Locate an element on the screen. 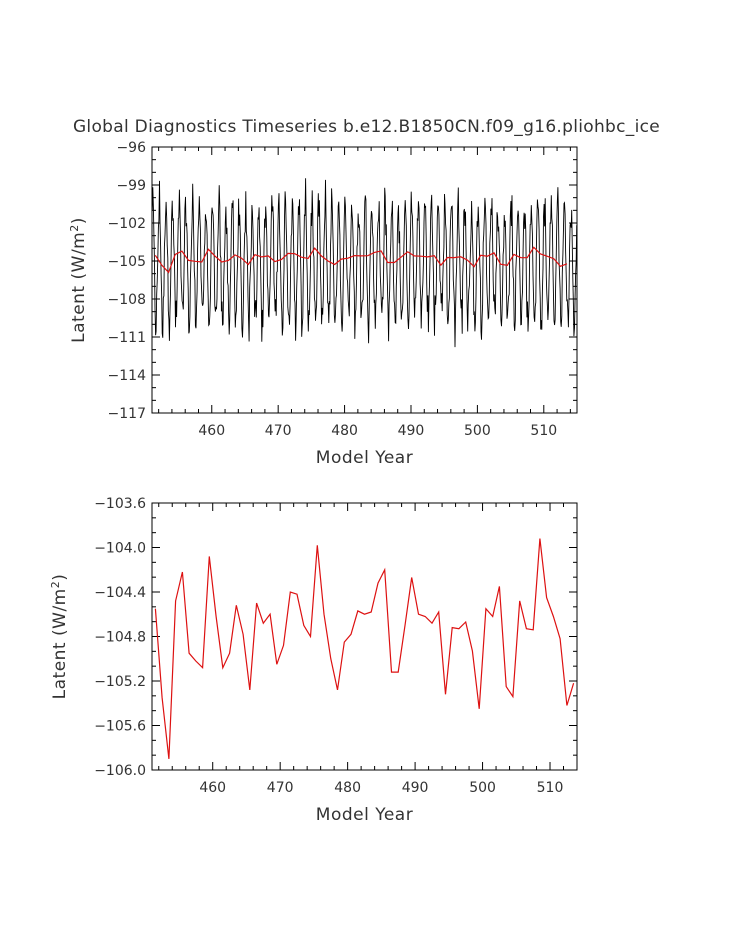 Image resolution: width=733 pixels, height=945 pixels. y-tick-label: −104.8 is located at coordinates (120, 638).